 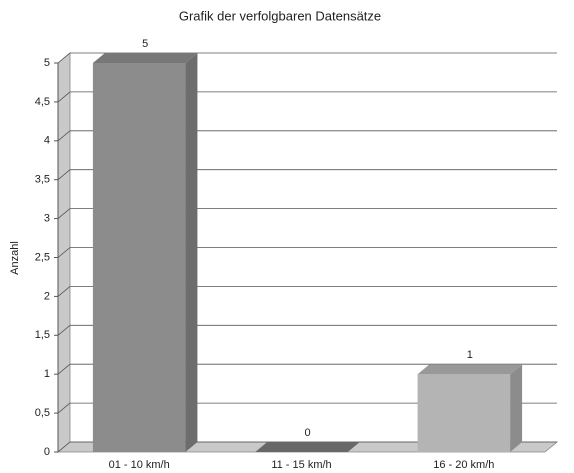 What do you see at coordinates (47, 452) in the screenshot?
I see `y-tick-label: 0` at bounding box center [47, 452].